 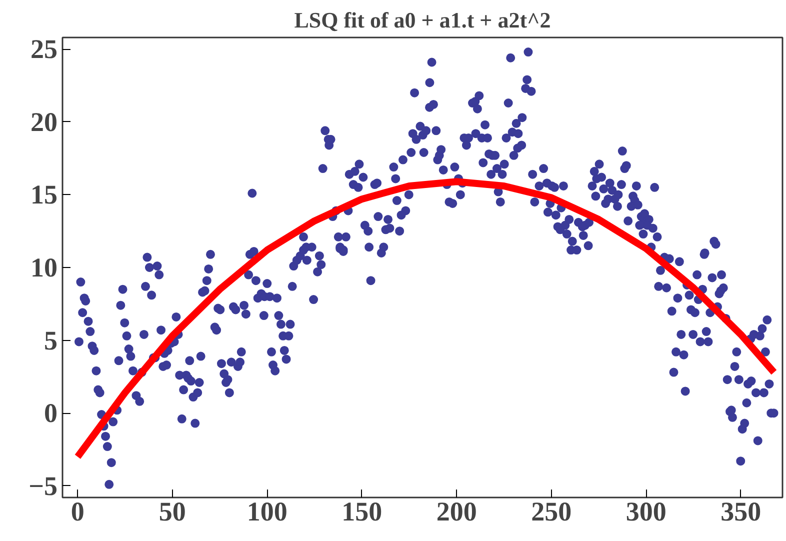 I want to click on x-tick-label: 0, so click(x=77, y=511).